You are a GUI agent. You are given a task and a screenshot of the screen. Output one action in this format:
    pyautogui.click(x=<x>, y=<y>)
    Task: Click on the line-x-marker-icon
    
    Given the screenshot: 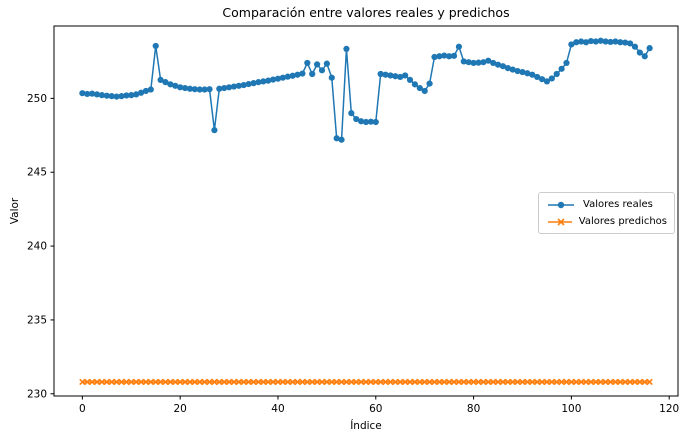 What is the action you would take?
    pyautogui.click(x=560, y=221)
    